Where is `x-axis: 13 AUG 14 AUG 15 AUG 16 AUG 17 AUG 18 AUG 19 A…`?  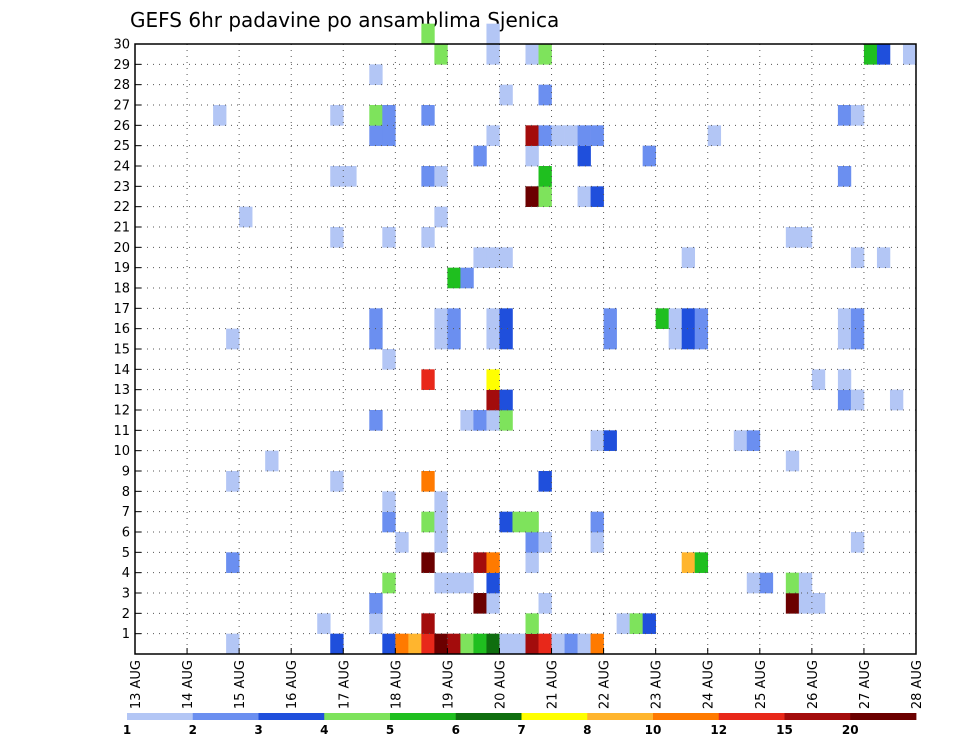 x-axis: 13 AUG 14 AUG 15 AUG 16 AUG 17 AUG 18 AUG 19 A… is located at coordinates (527, 678).